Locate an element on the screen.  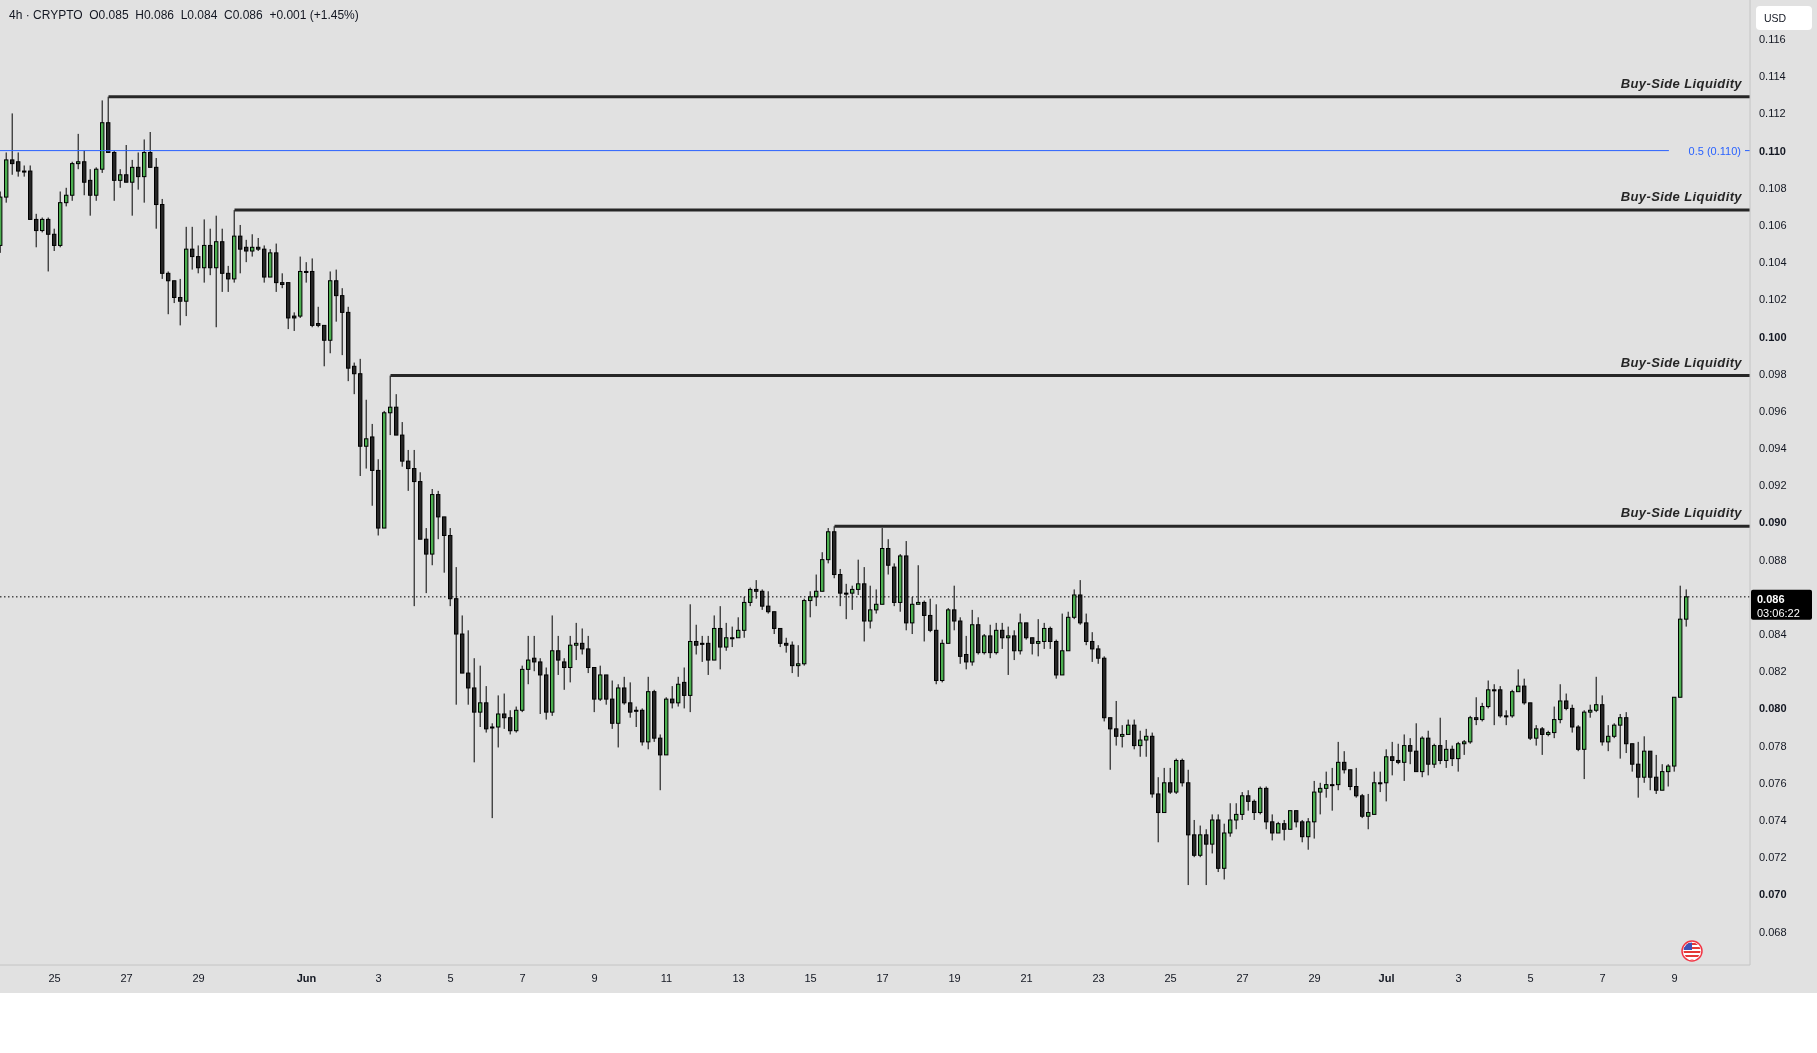
ref-line-label: 0.086 is located at coordinates (1771, 598).